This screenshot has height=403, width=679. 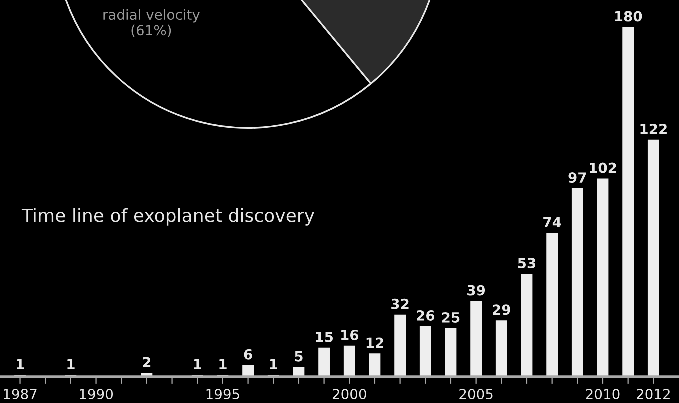 I want to click on data-label: 180, so click(x=628, y=16).